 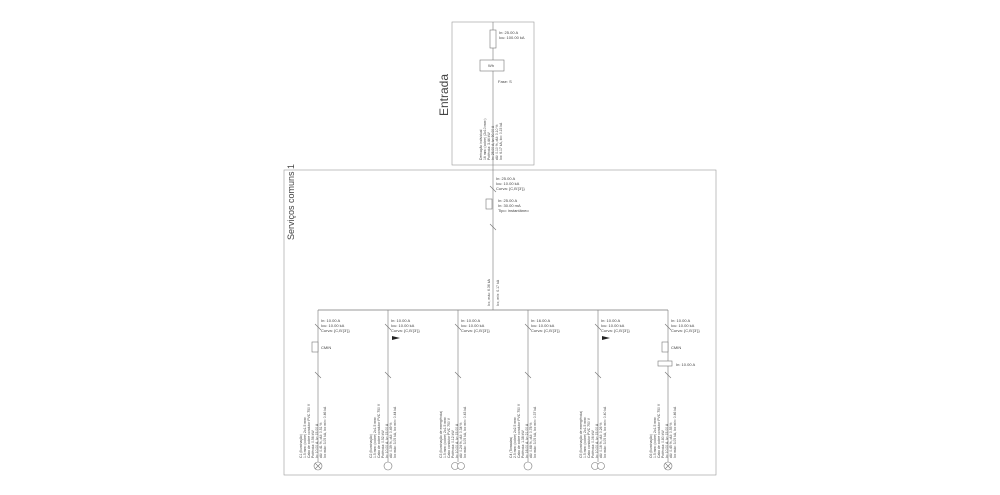 What do you see at coordinates (395, 432) in the screenshot?
I see `circuit-desc-line: Icc máx: 3.05 kA, Icc mín: 0.44 kA` at bounding box center [395, 432].